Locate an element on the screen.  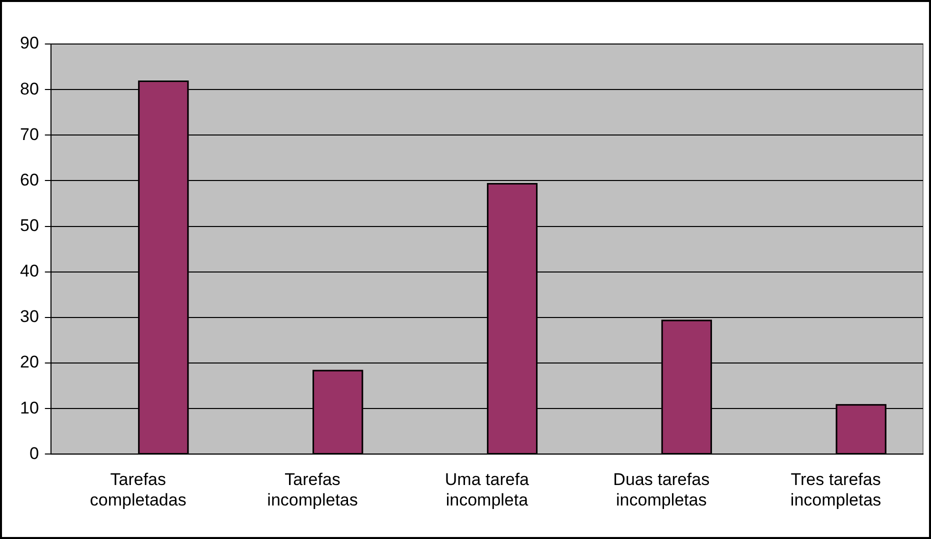
x-tick-label: Uma tarefa incompleta is located at coordinates (487, 490).